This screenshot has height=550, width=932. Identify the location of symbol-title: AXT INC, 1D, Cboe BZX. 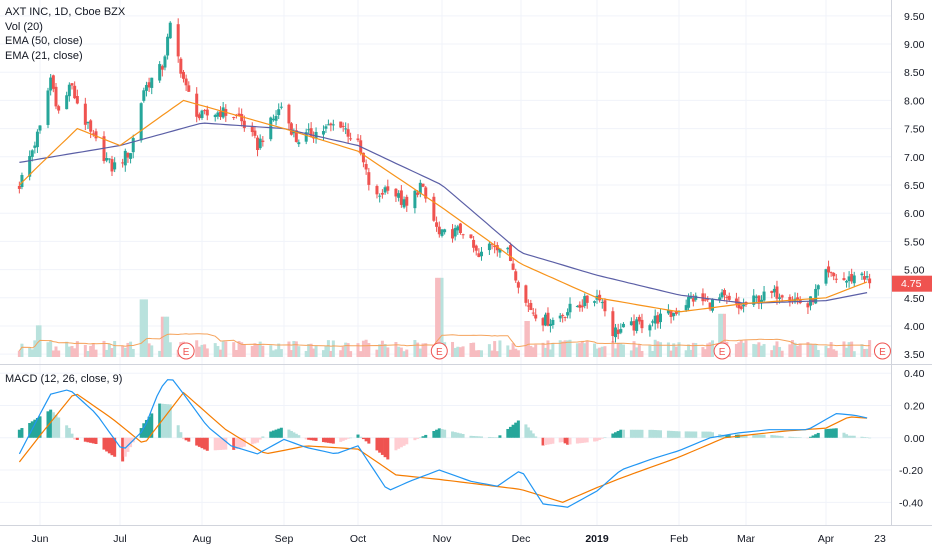
(65, 12).